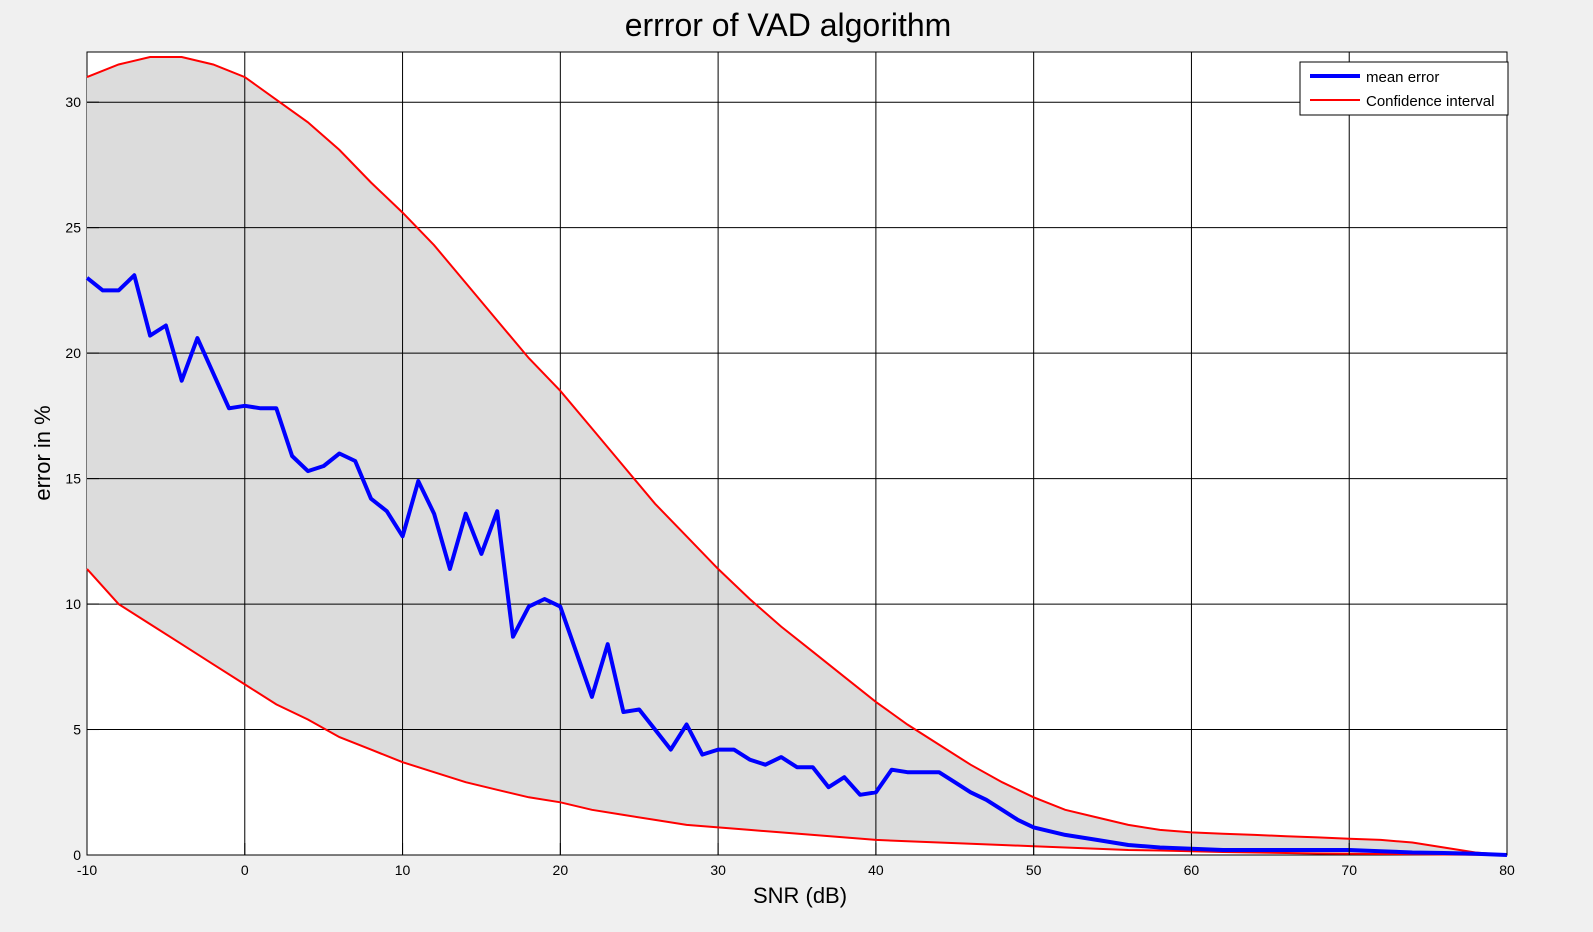  Describe the element at coordinates (73, 102) in the screenshot. I see `y-tick-label: 30` at that location.